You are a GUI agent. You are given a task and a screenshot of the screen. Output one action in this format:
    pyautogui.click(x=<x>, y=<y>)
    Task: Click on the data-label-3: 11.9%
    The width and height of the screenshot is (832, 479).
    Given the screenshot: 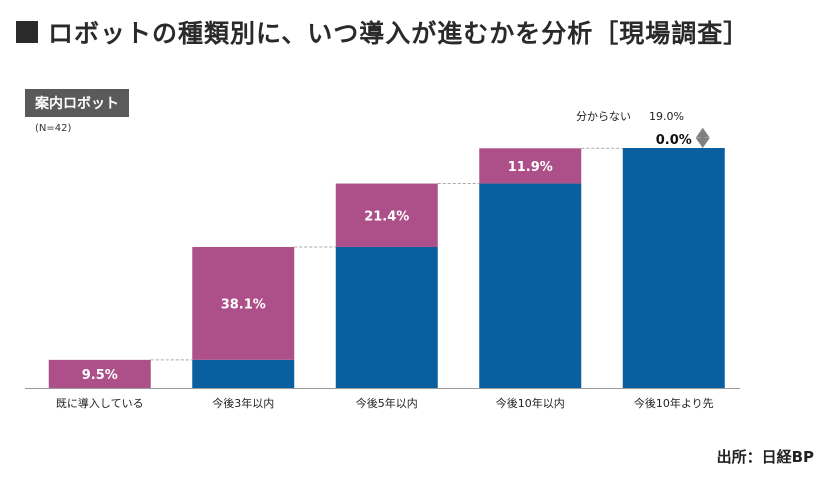 What is the action you would take?
    pyautogui.click(x=530, y=167)
    